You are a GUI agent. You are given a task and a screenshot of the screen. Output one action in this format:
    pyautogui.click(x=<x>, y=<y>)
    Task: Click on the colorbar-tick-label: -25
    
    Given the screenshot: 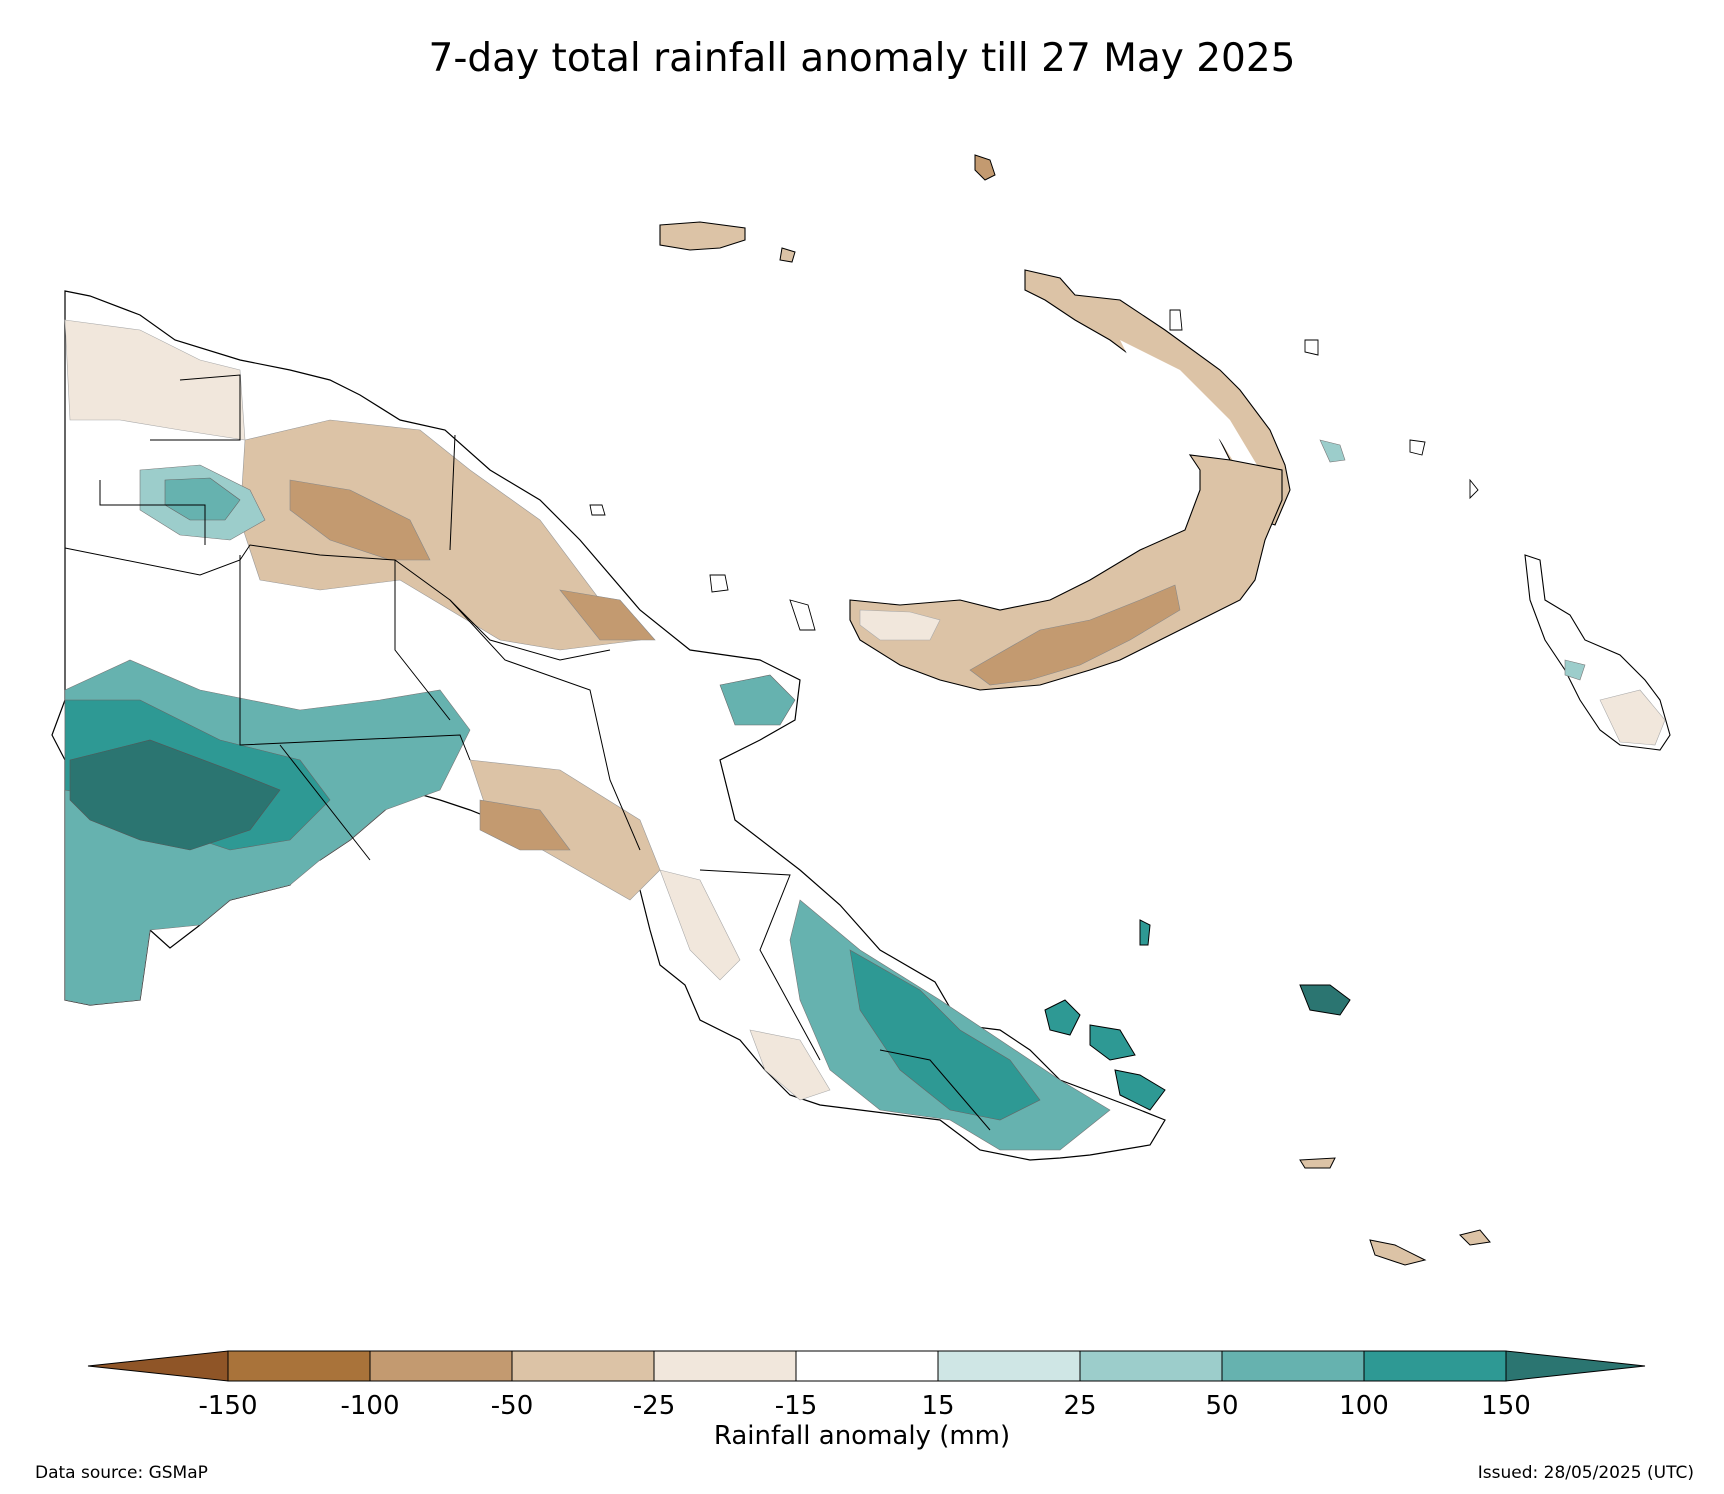 What is the action you would take?
    pyautogui.click(x=654, y=1406)
    